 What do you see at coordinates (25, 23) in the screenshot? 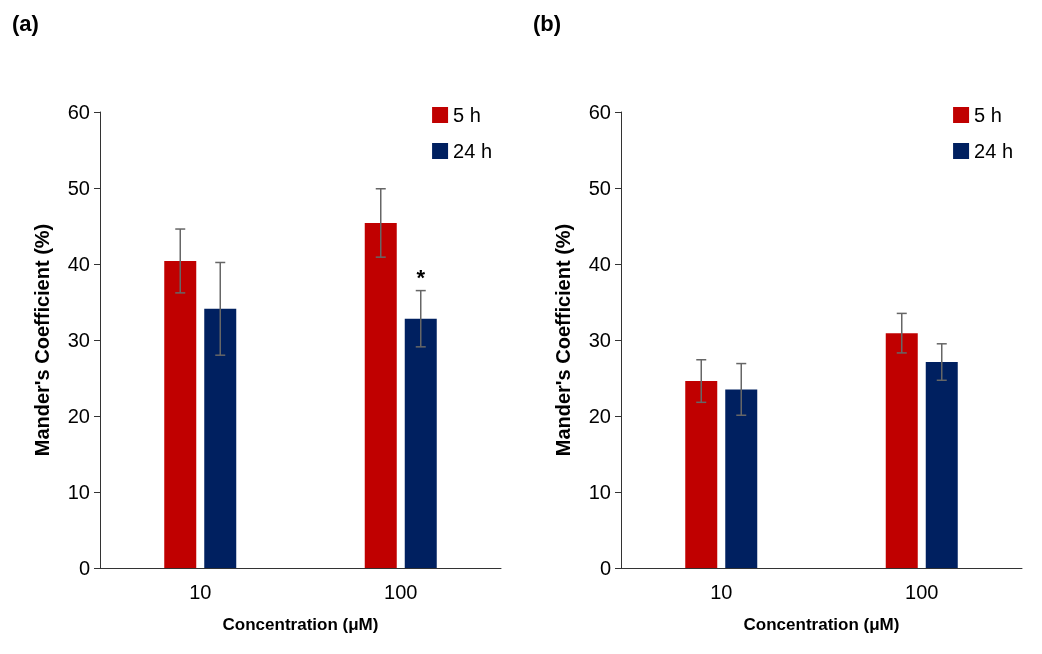
I see `chart-title: (a)` at bounding box center [25, 23].